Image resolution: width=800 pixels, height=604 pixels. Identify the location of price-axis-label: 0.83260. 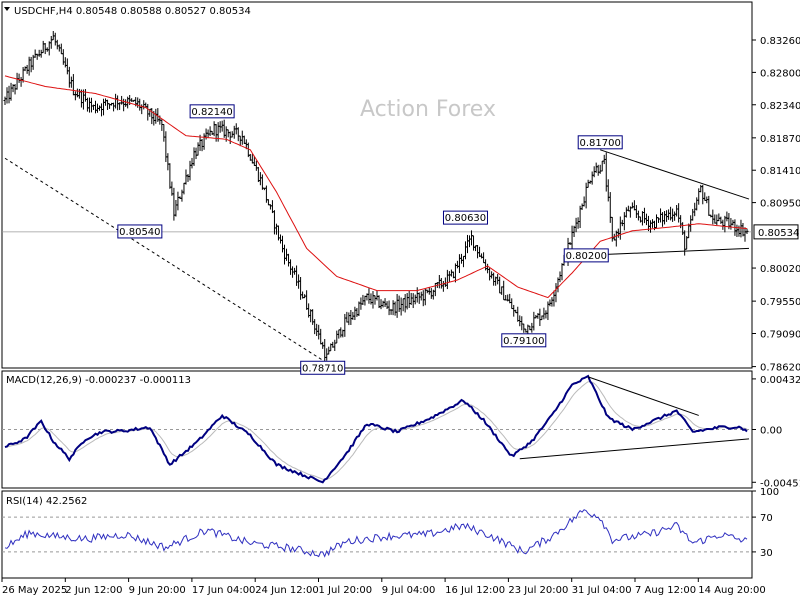
(780, 41).